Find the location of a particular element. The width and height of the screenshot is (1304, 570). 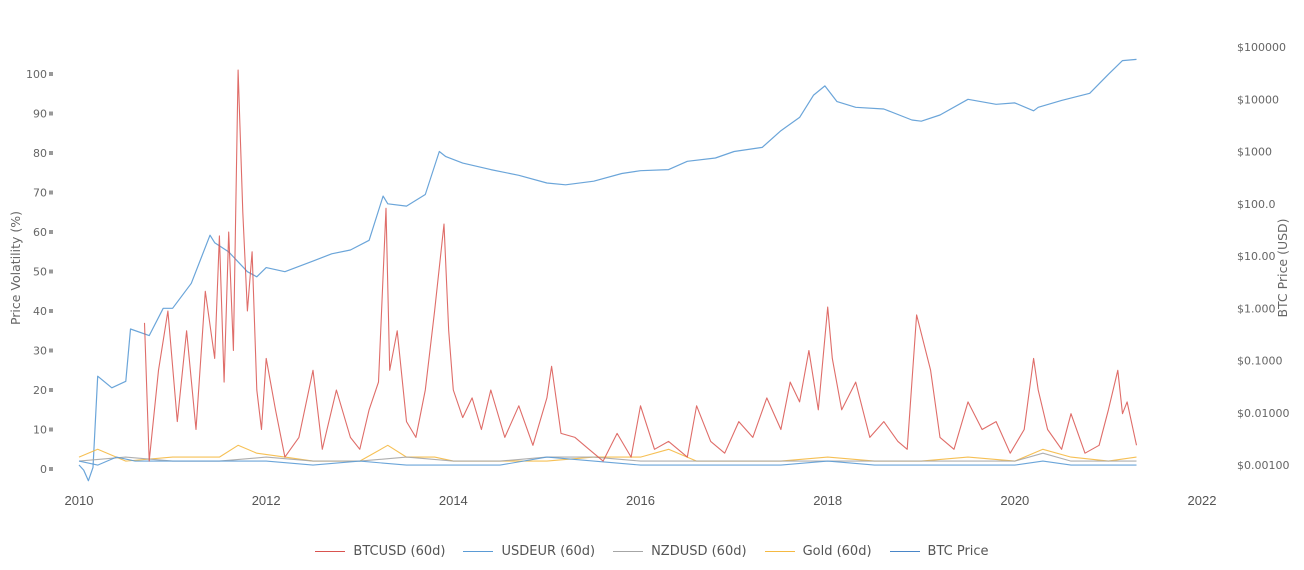

right-tick-label: $10000 is located at coordinates (1258, 99).